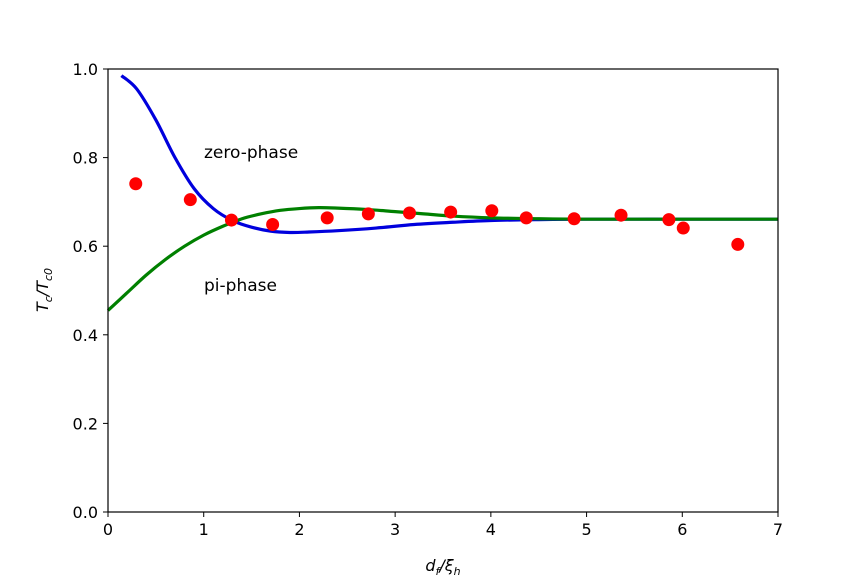 Image resolution: width=864 pixels, height=576 pixels. Describe the element at coordinates (85, 158) in the screenshot. I see `y-tick-label: 0.8` at that location.